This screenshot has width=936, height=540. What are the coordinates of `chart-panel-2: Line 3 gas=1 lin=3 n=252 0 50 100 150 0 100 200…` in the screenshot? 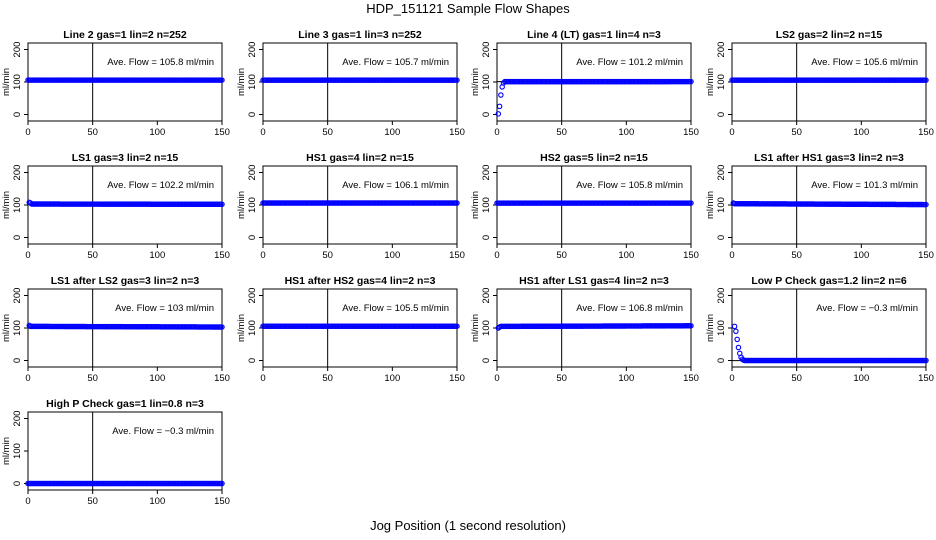 It's located at (350, 83).